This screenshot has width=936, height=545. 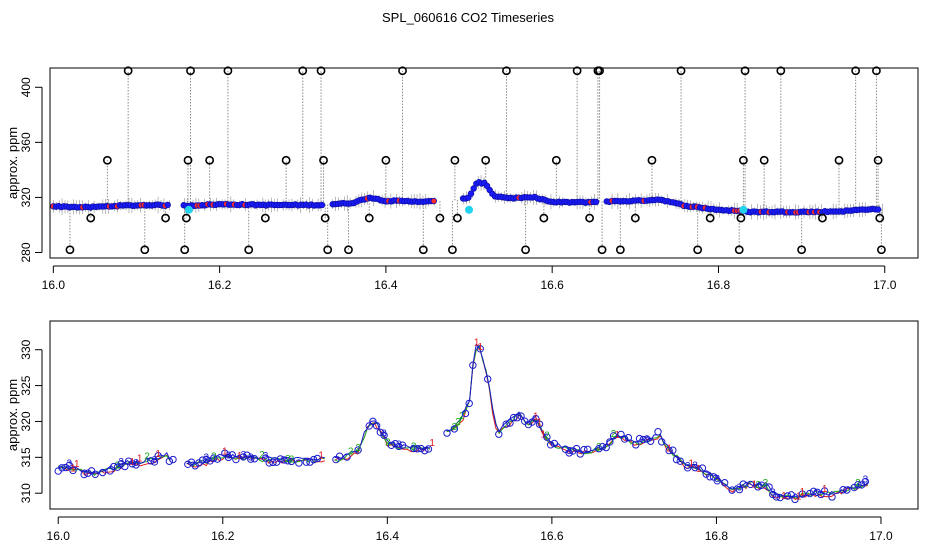 I want to click on x-tick-label: 16.8, so click(x=719, y=285).